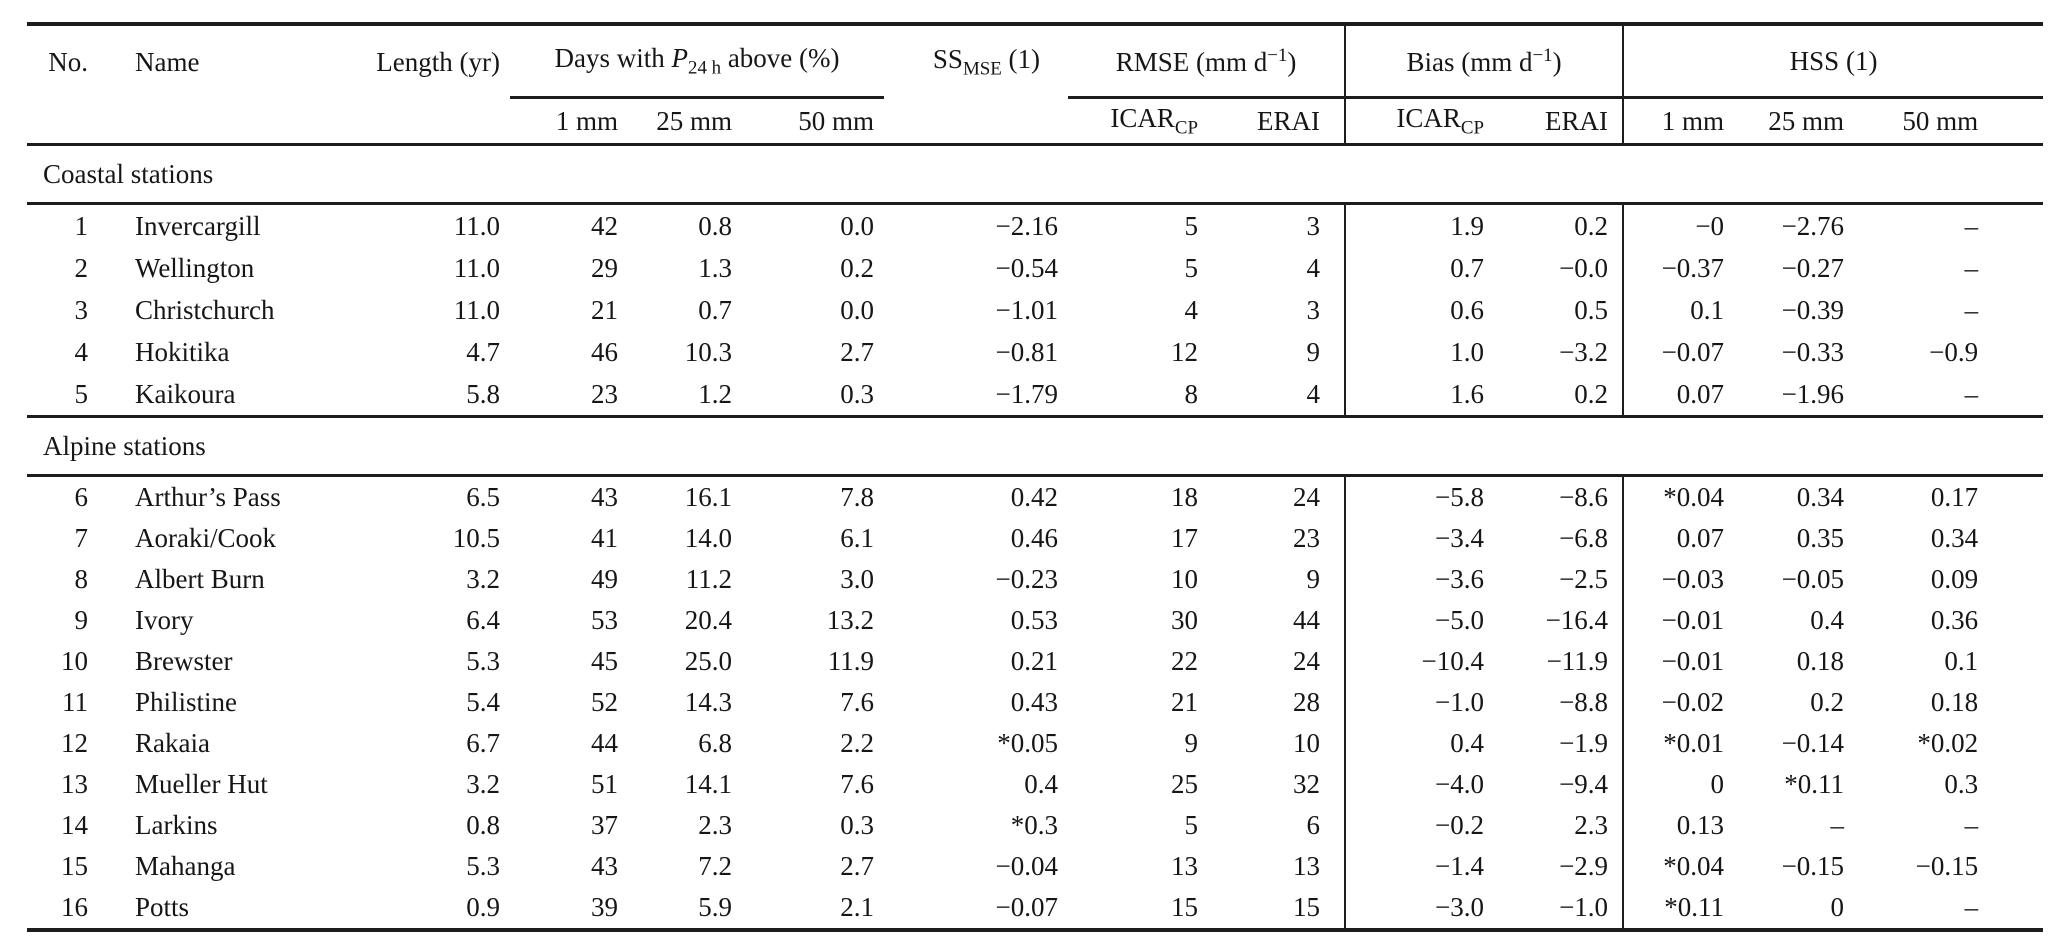  I want to click on cell-days-1mm: 45, so click(604, 661).